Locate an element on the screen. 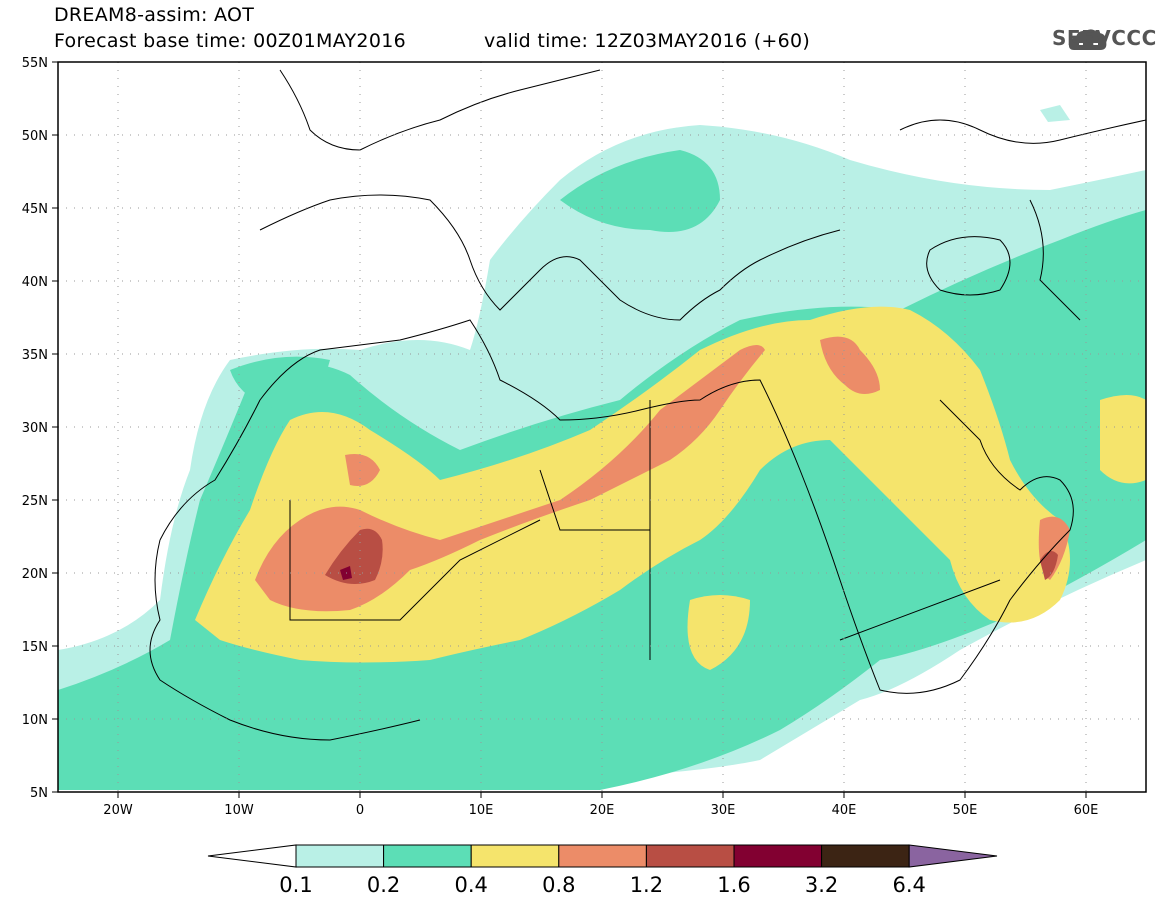 This screenshot has height=905, width=1165. colorbar-segment-under is located at coordinates (252, 856).